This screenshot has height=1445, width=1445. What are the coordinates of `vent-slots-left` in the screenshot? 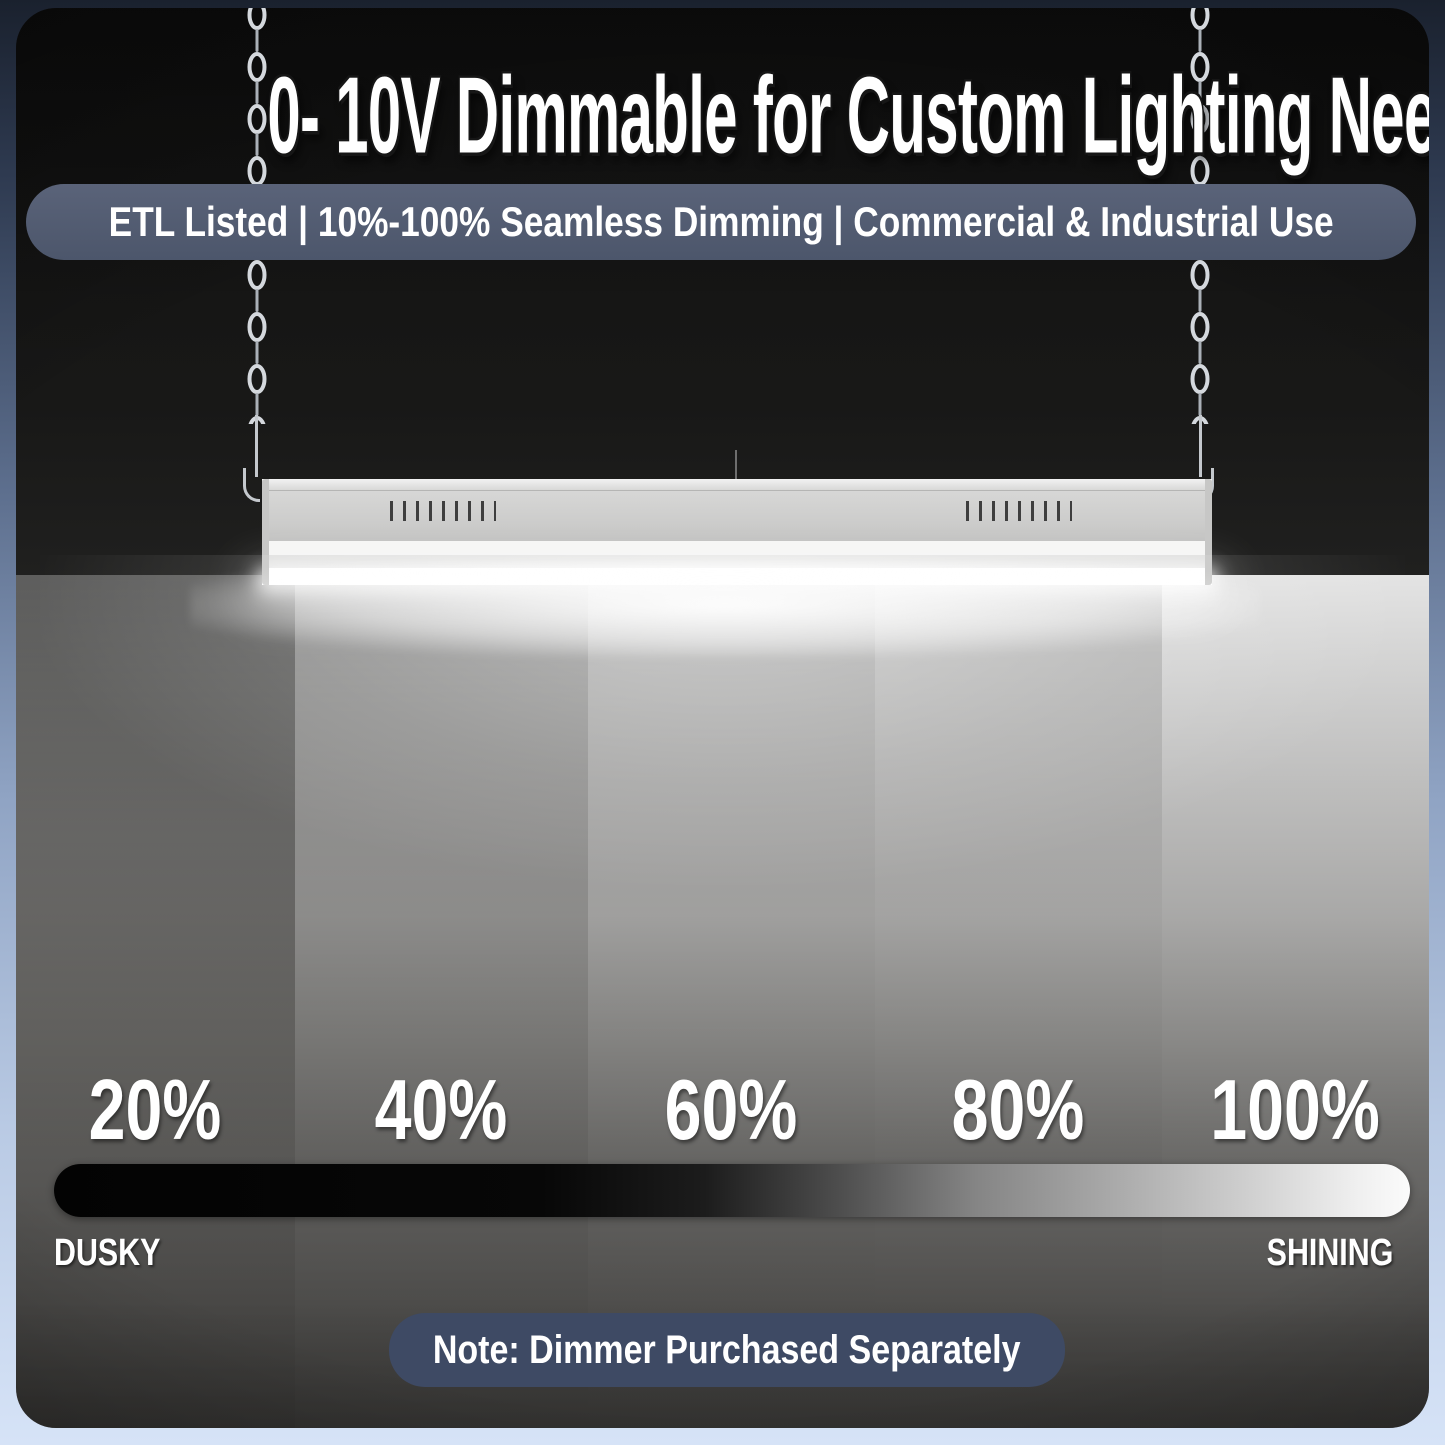 It's located at (443, 511).